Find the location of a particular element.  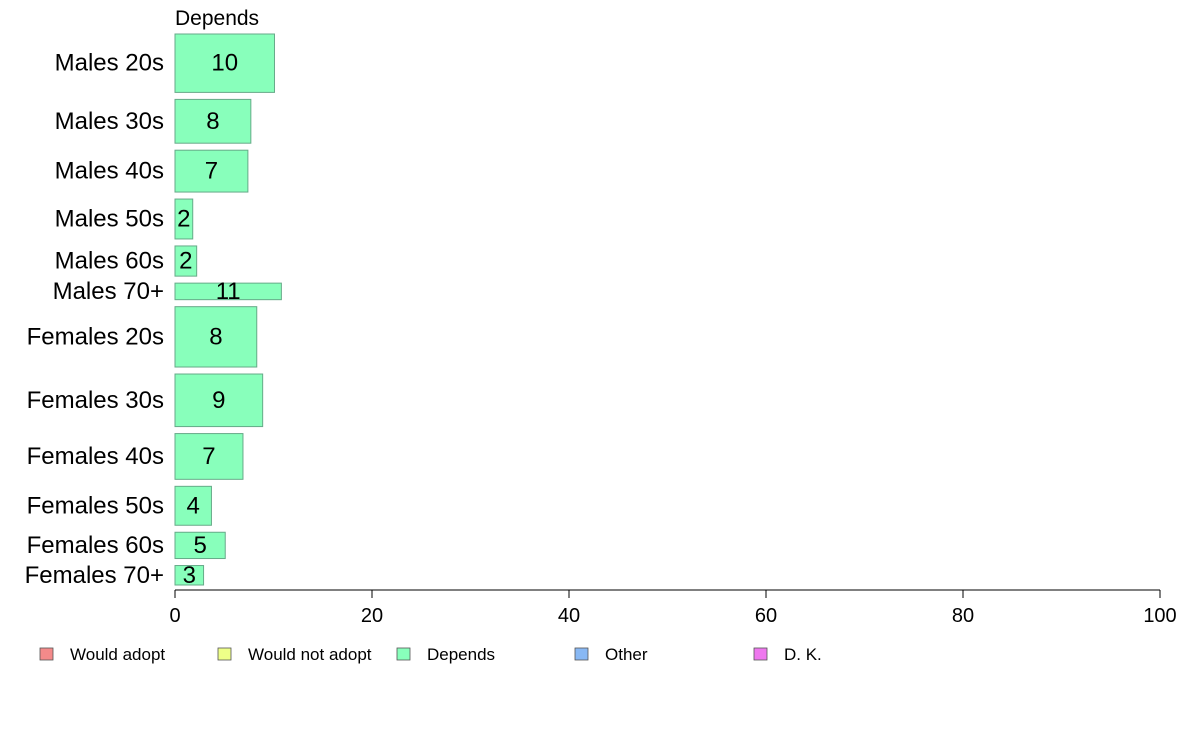

category-label: Females 60s is located at coordinates (95, 545).